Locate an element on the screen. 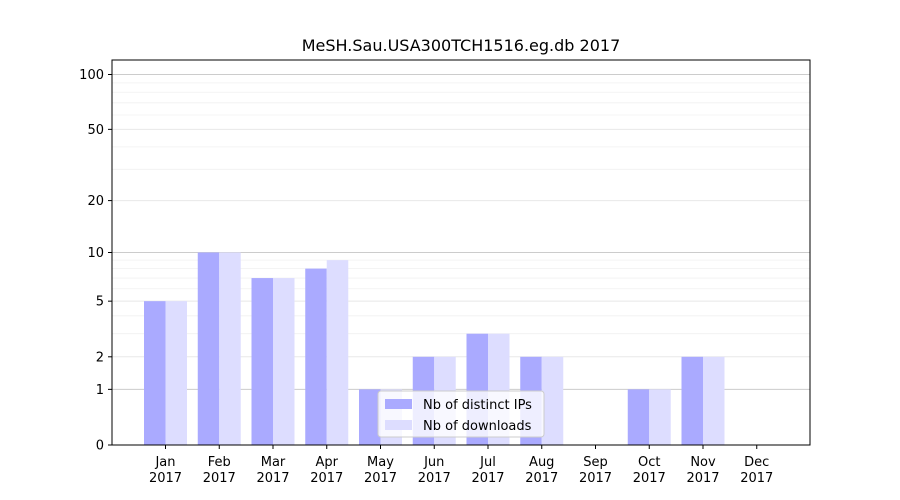 This screenshot has height=500, width=900. y-tick-label: 2 is located at coordinates (100, 357).